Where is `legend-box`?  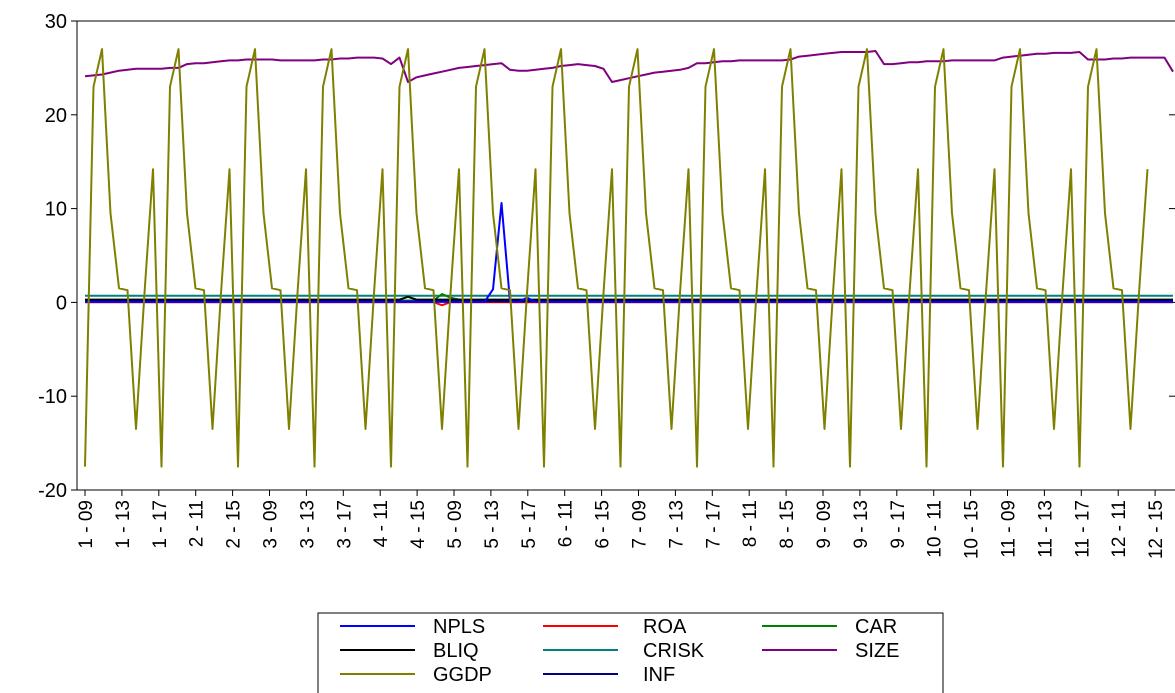
legend-box is located at coordinates (630, 652).